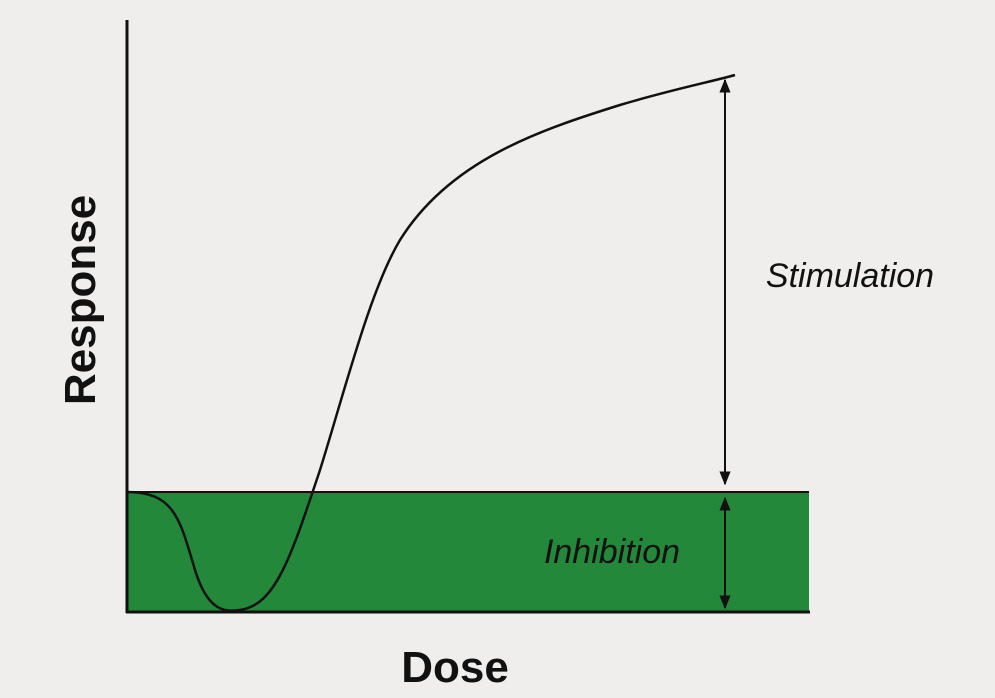 The width and height of the screenshot is (995, 698). What do you see at coordinates (850, 276) in the screenshot?
I see `stimulation-label: Stimulation` at bounding box center [850, 276].